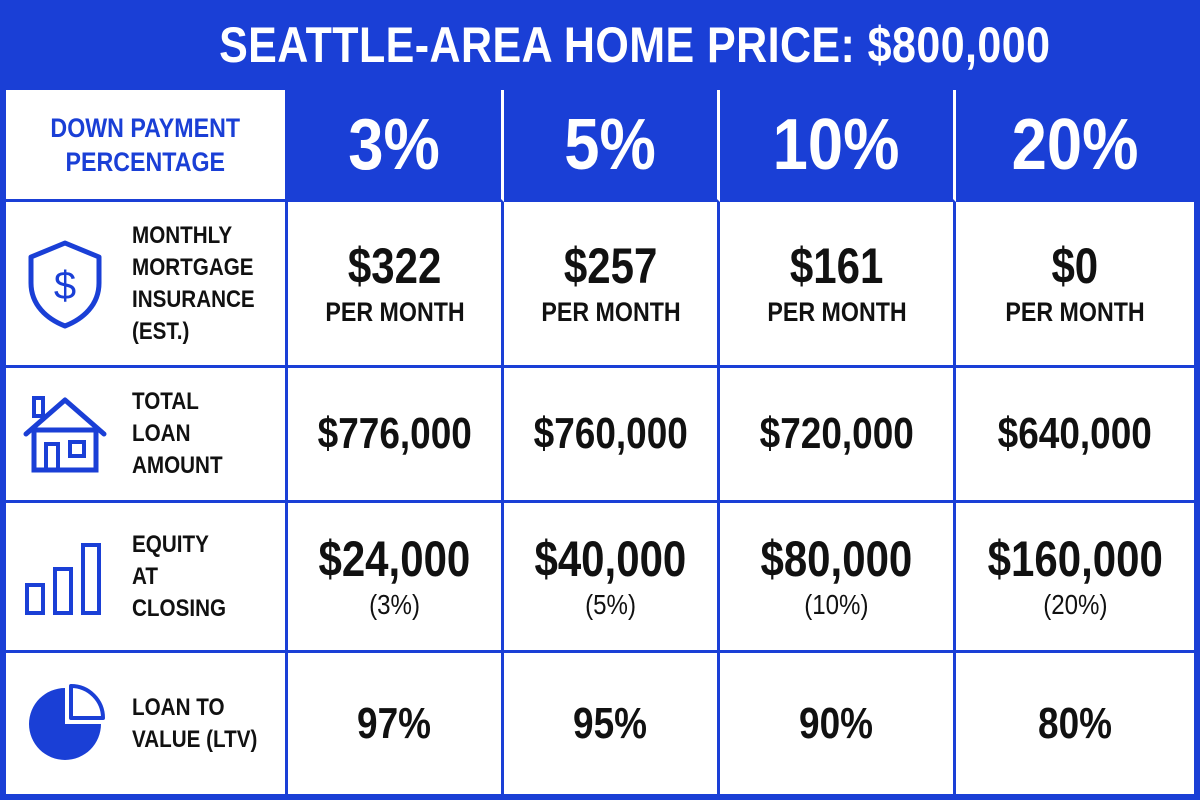  I want to click on pmi-cell-10: $161 PER MONTH, so click(838, 285).